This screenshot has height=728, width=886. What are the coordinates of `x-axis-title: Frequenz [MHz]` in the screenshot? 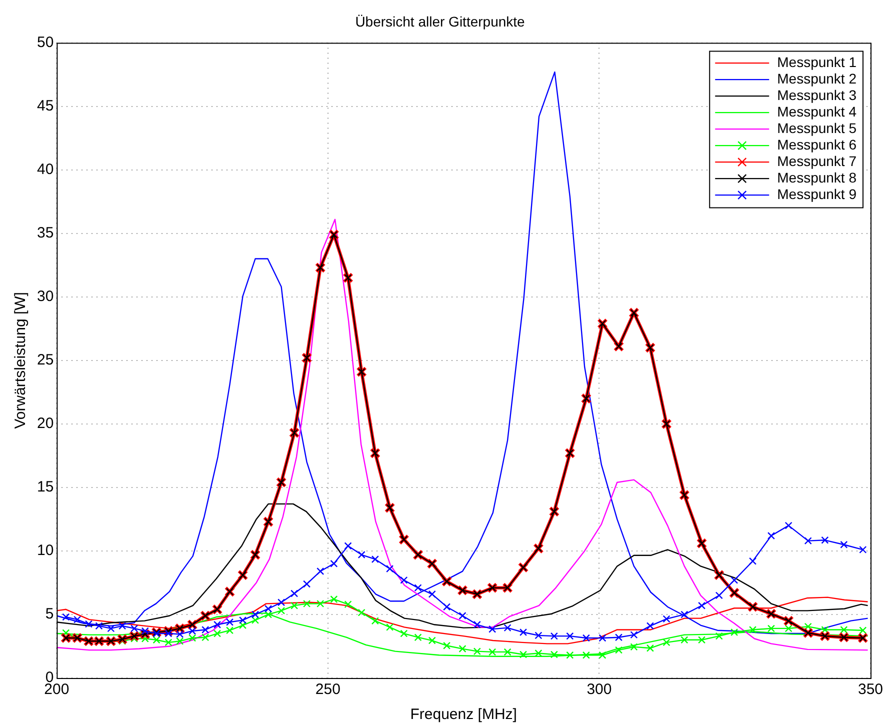 It's located at (463, 715).